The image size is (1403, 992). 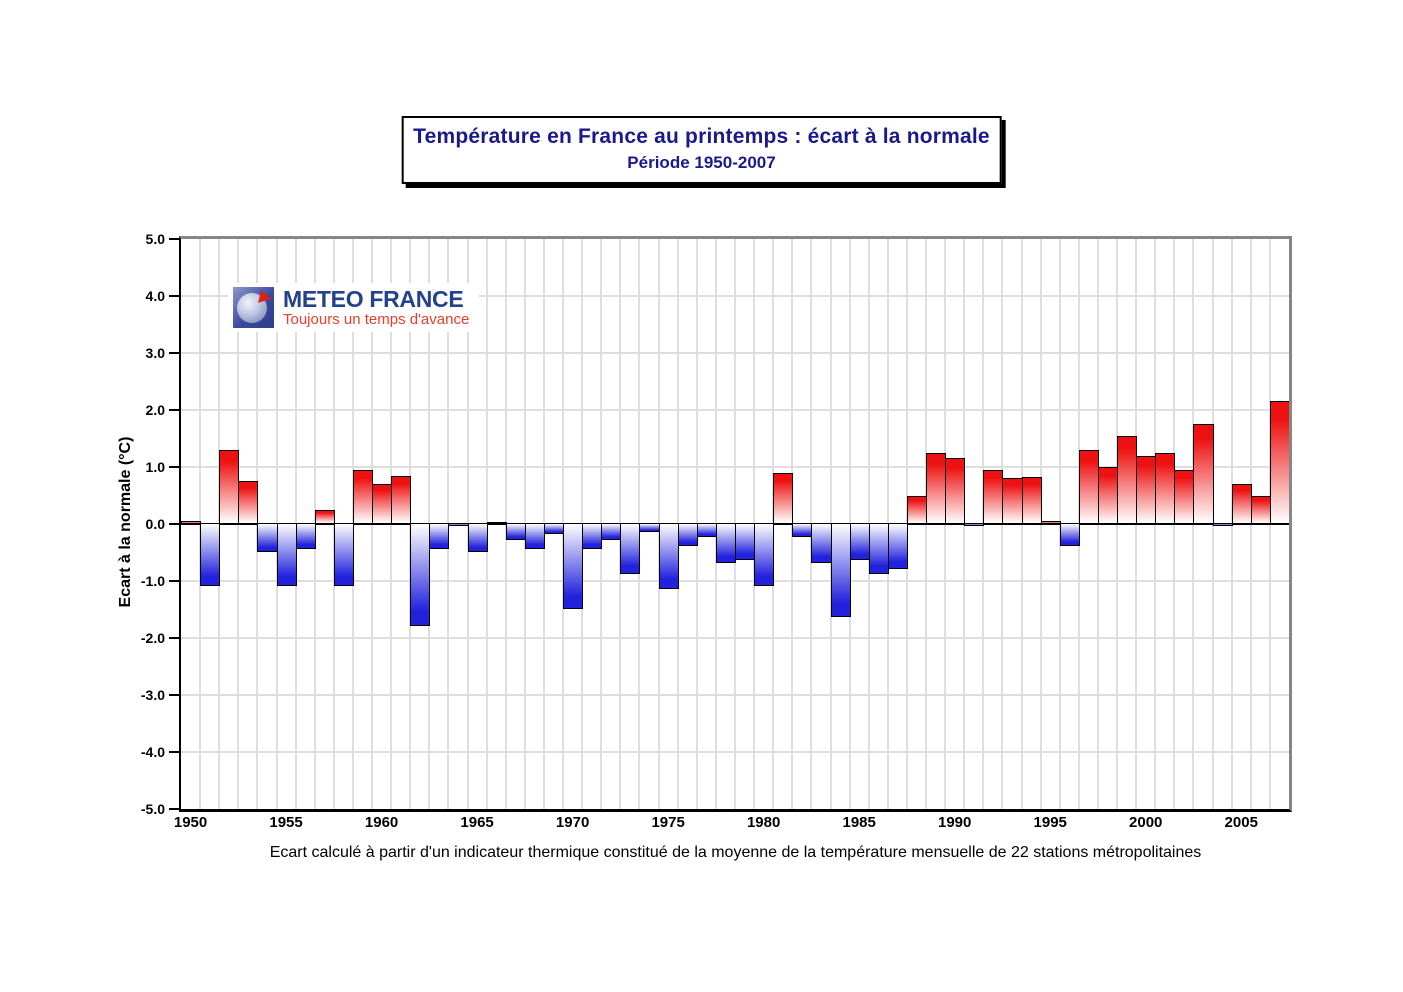 I want to click on bar-1981, so click(x=783, y=498).